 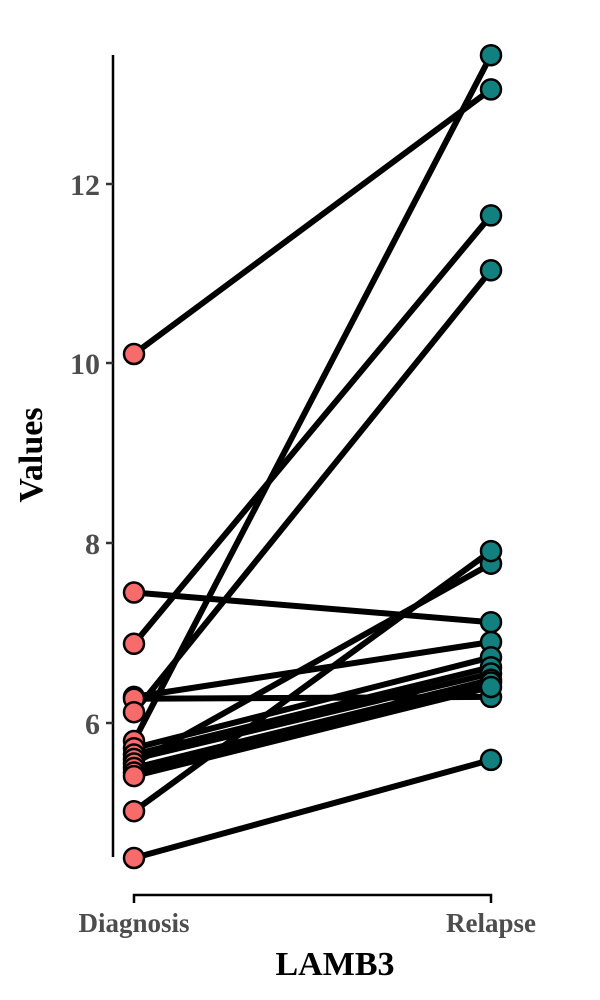 I want to click on y-axis-title: Values, so click(x=31, y=454).